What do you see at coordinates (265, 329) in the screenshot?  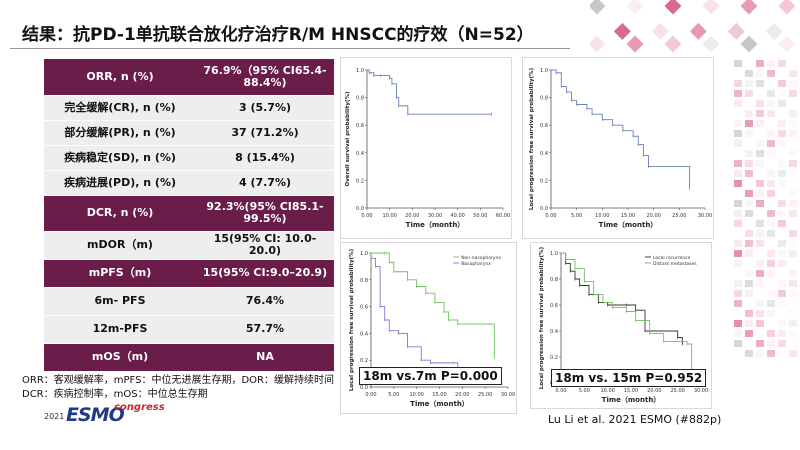 I see `results-row-value: 57.7%` at bounding box center [265, 329].